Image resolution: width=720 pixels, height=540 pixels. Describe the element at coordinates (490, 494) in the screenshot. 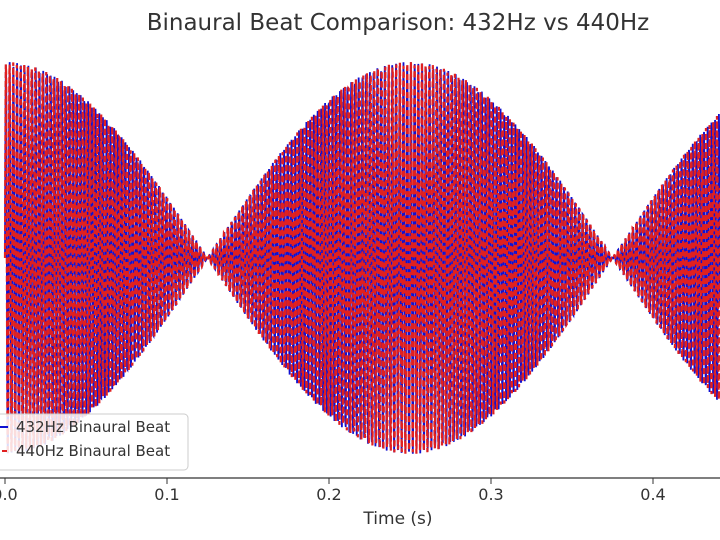

I see `x-tick-label: 0.3` at that location.